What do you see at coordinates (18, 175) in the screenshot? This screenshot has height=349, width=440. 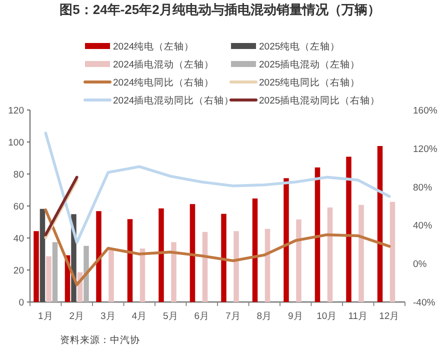 I see `y-tick-label: 80` at bounding box center [18, 175].